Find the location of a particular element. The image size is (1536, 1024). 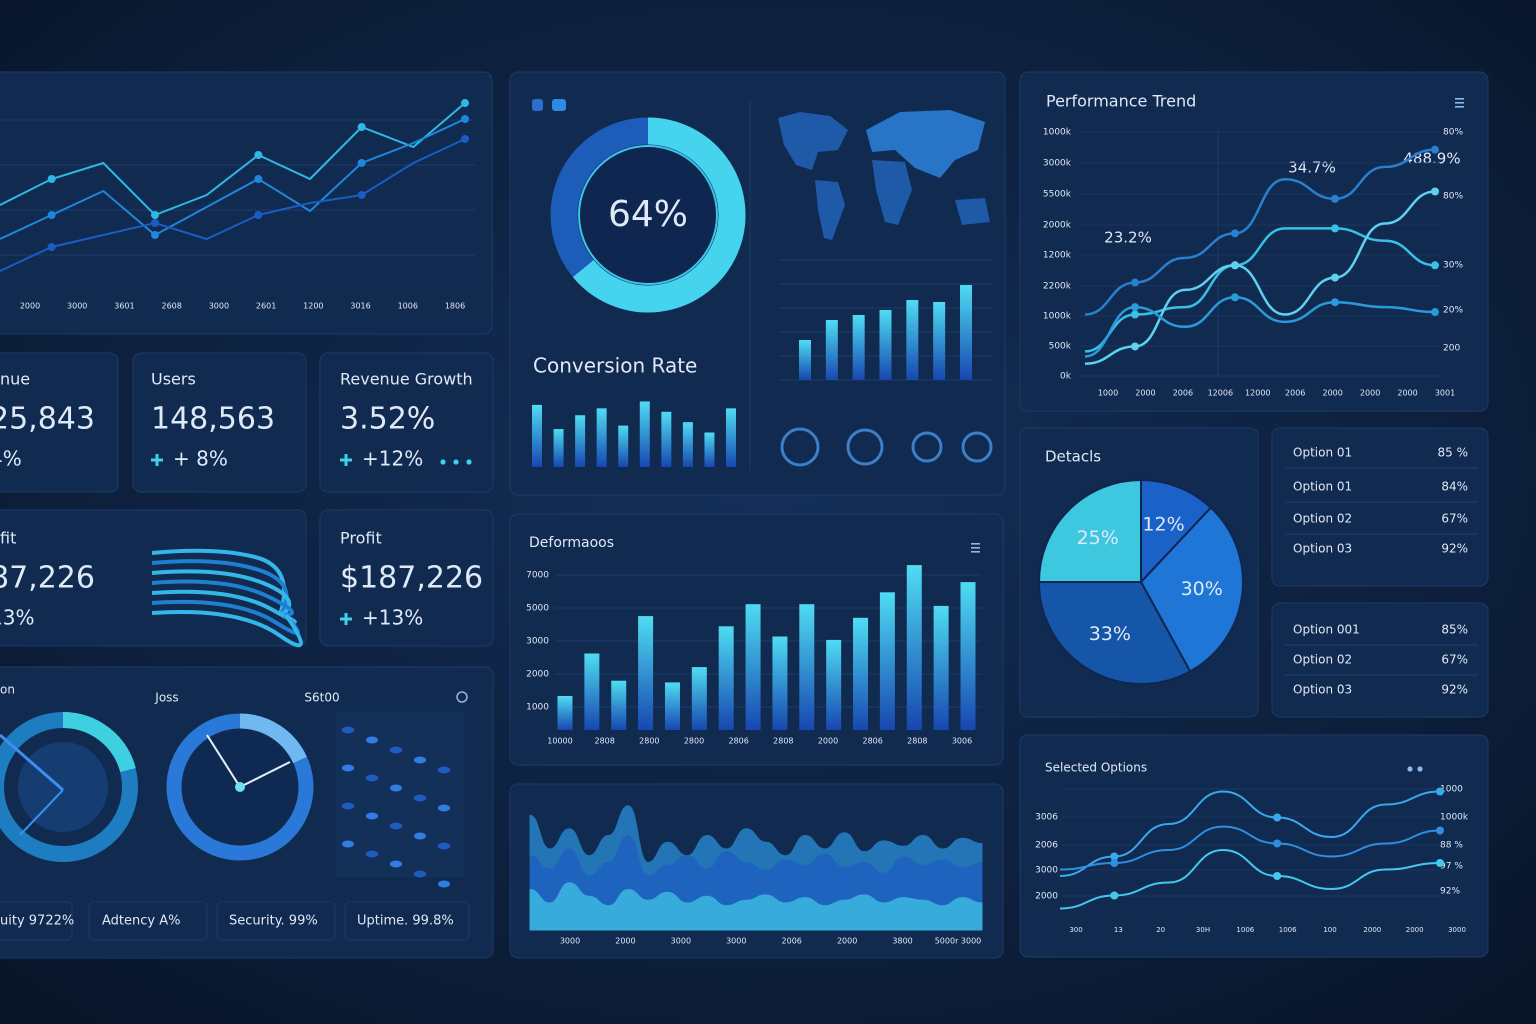

x-tick-label: 1000 is located at coordinates (1108, 393).